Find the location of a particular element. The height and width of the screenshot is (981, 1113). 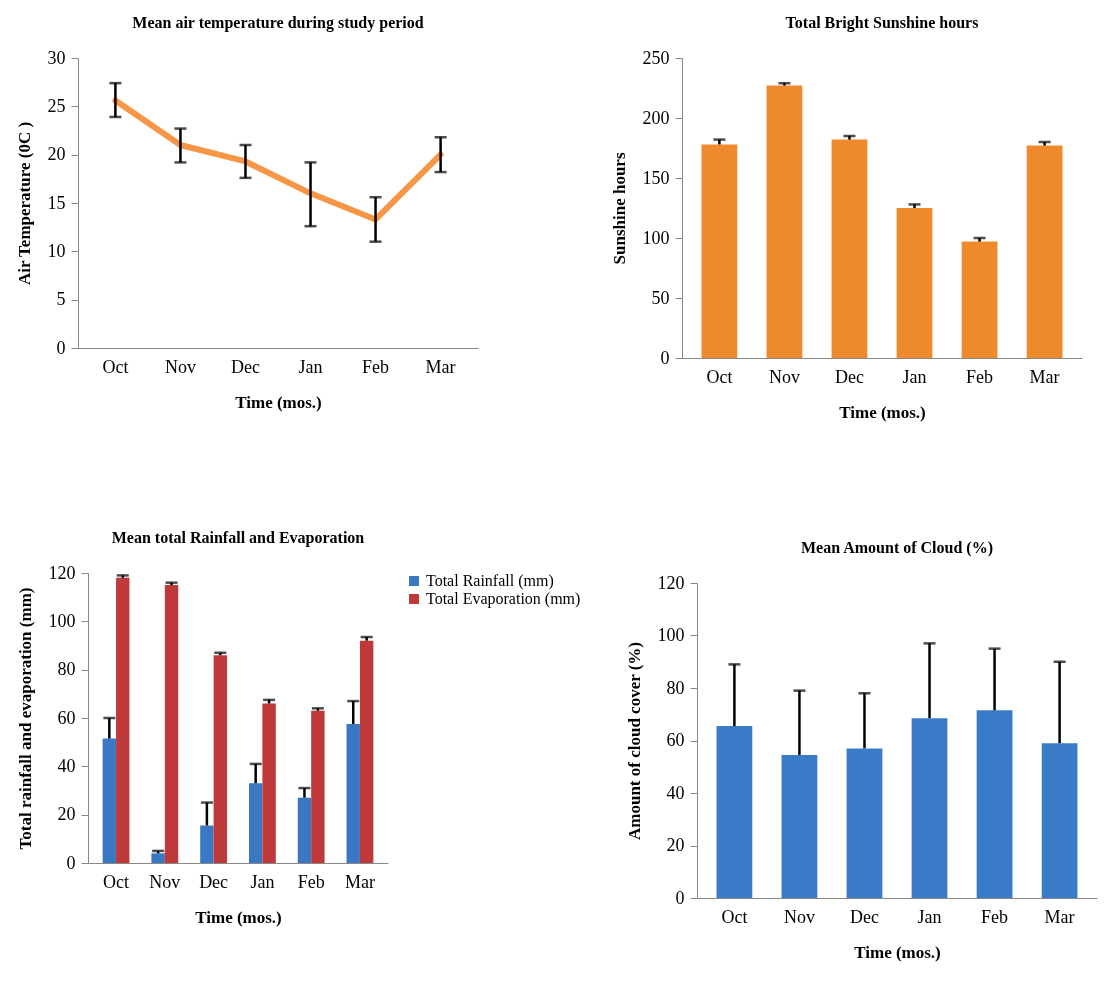

y-axis-title: Air Temperature (0C ) is located at coordinates (24, 203).